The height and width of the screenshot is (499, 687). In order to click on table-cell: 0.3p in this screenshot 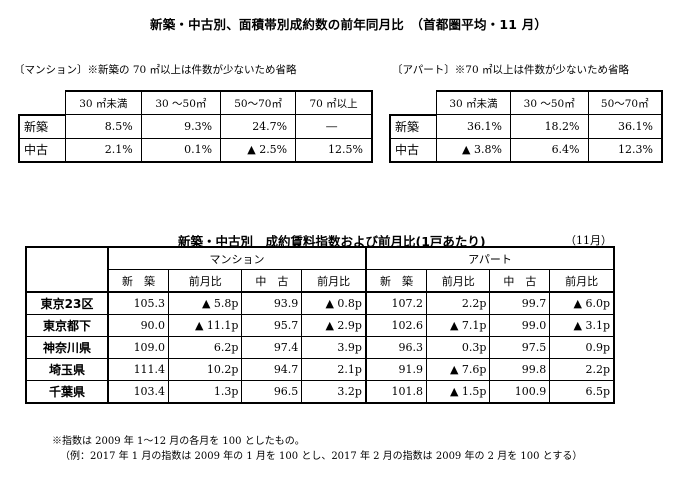, I will do `click(458, 347)`.